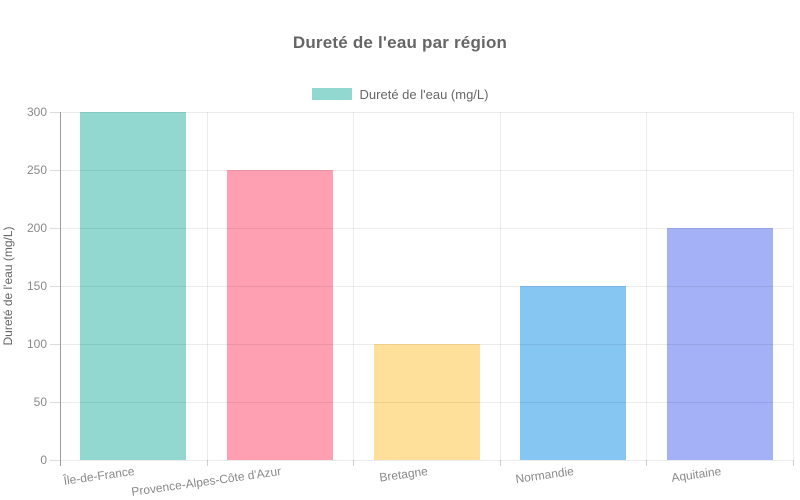 The image size is (800, 500). I want to click on x-tick-label-provence-alpes-cote-d-azur: Provence-Alpes-Côte d'Azur, so click(206, 481).